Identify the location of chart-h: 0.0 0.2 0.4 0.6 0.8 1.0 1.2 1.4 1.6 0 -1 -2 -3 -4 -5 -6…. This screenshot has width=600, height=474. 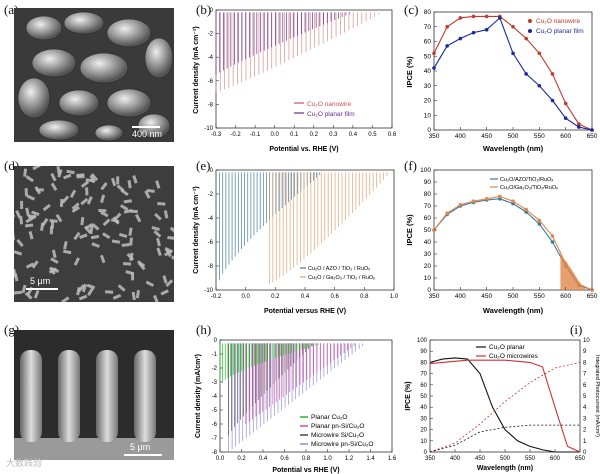
(296, 406).